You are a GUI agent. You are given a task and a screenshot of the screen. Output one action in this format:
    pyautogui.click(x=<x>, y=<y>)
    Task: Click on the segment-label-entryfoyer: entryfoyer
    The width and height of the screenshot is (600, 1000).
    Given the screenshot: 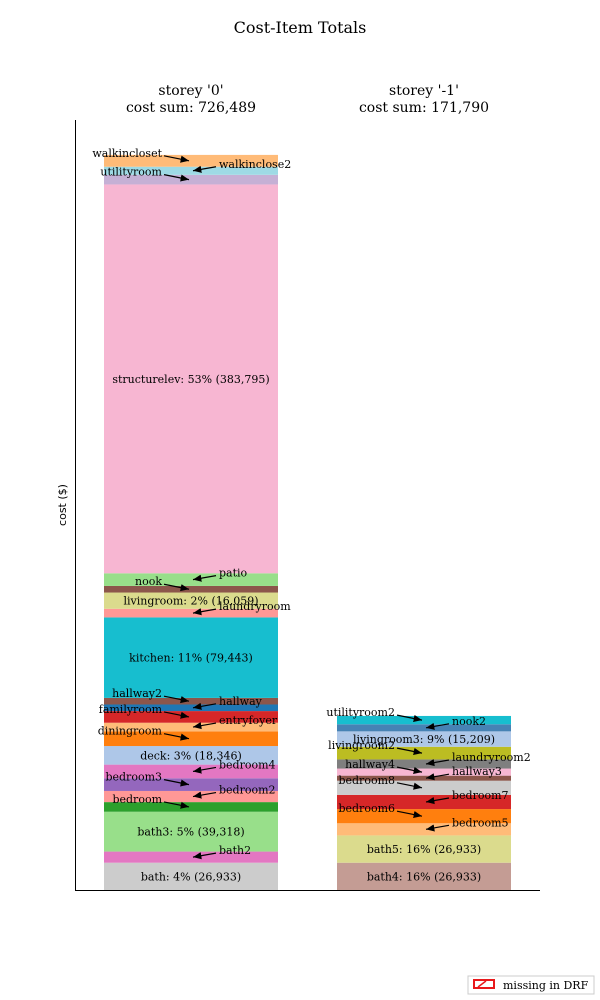 What is the action you would take?
    pyautogui.click(x=248, y=720)
    